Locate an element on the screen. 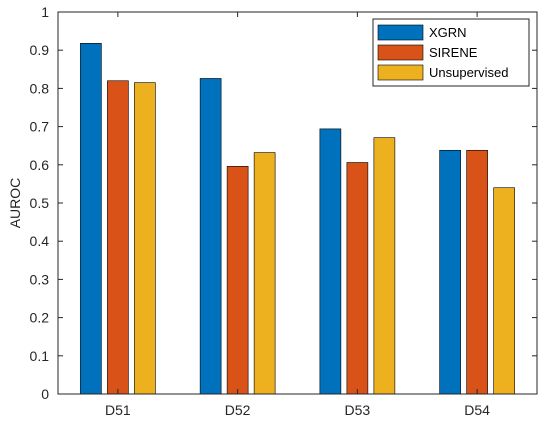  bar-xgrn-d54 is located at coordinates (450, 272).